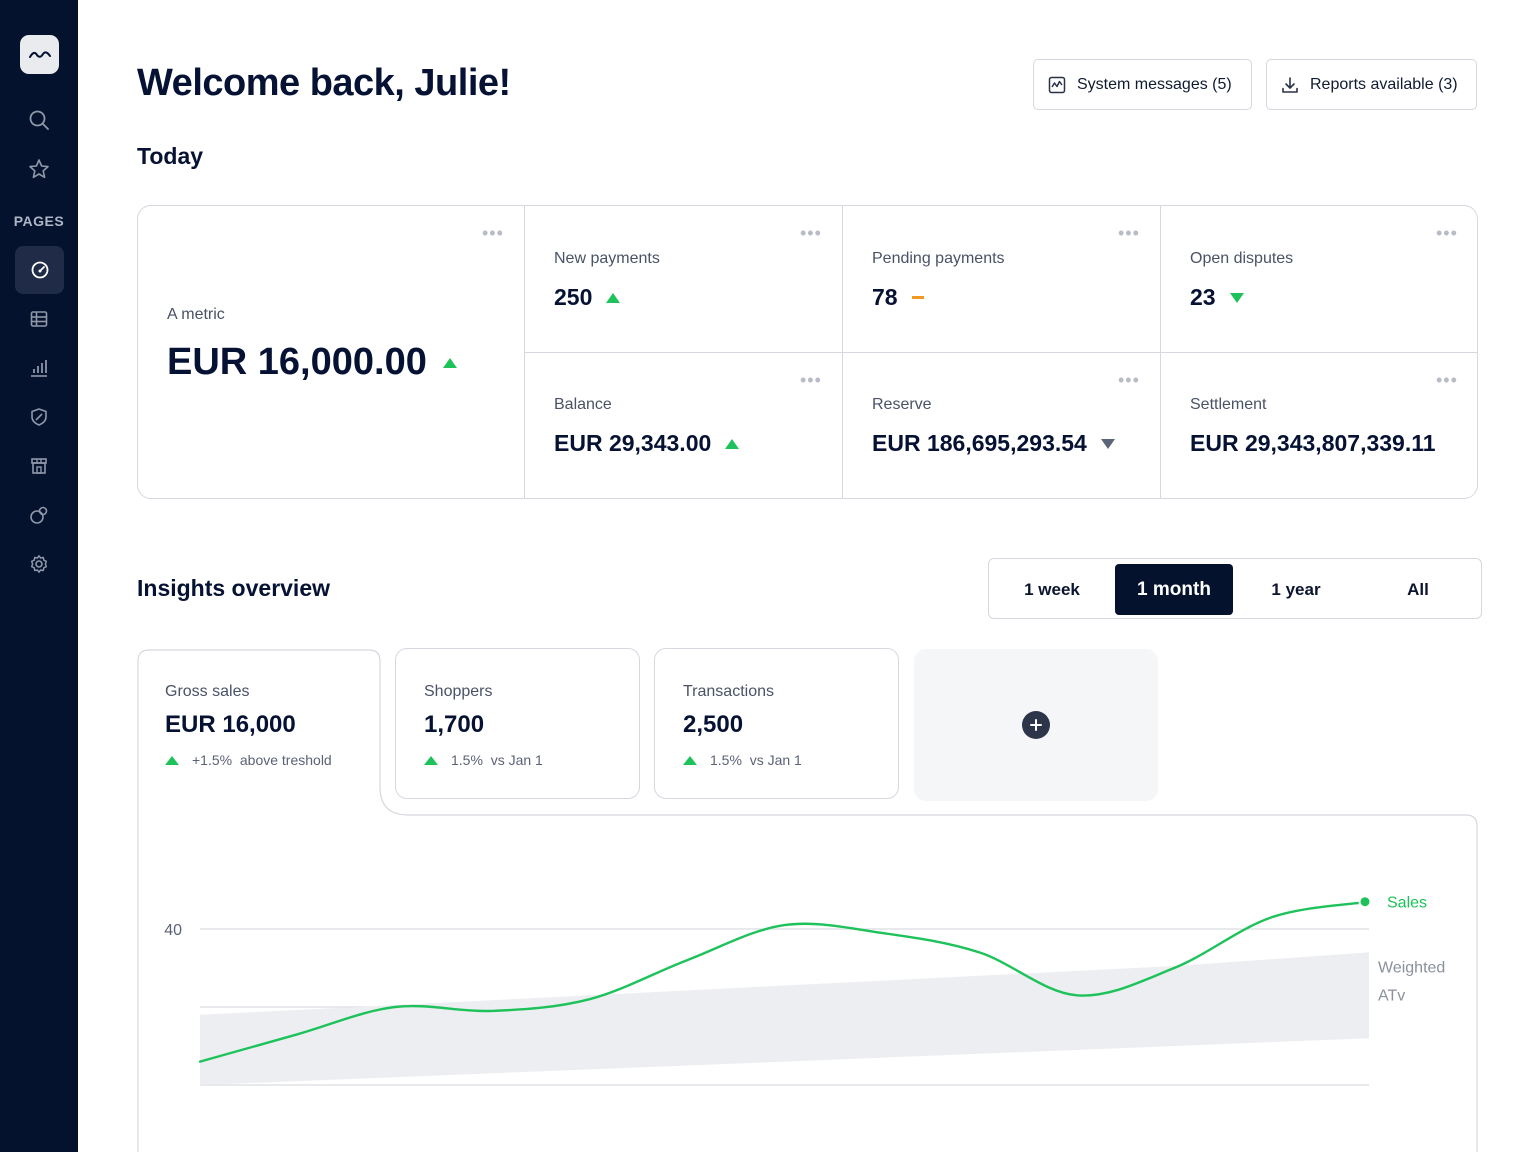 The height and width of the screenshot is (1152, 1536). Describe the element at coordinates (196, 314) in the screenshot. I see `metric-label: A metric` at that location.